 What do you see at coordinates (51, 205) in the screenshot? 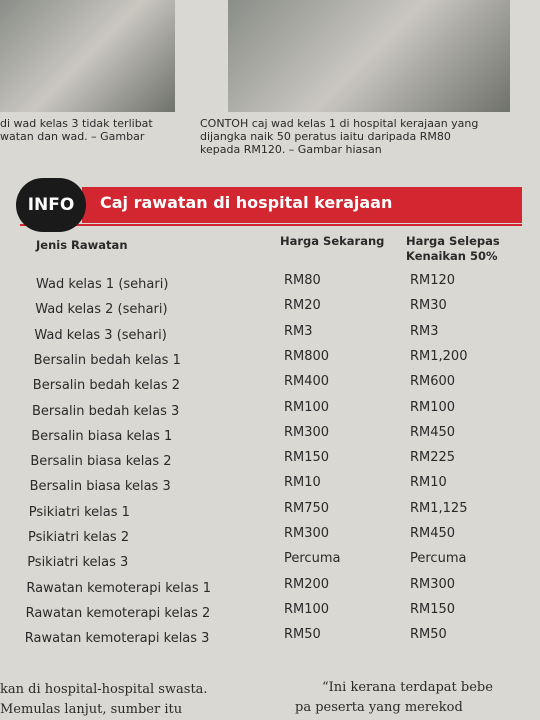
I see `info-badge: INFO` at bounding box center [51, 205].